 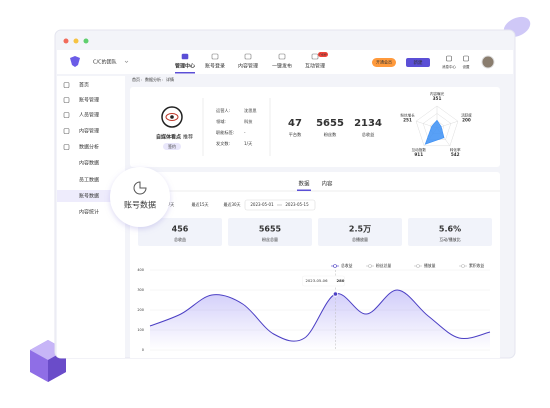 What do you see at coordinates (86, 41) in the screenshot?
I see `window-dot` at bounding box center [86, 41].